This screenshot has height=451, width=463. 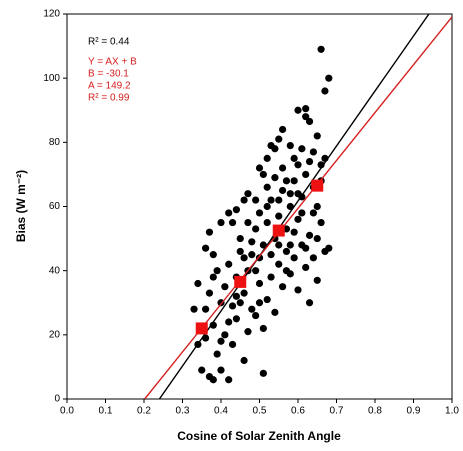 What do you see at coordinates (259, 436) in the screenshot?
I see `x-axis-label: Cosine of Solar Zenith Angle` at bounding box center [259, 436].